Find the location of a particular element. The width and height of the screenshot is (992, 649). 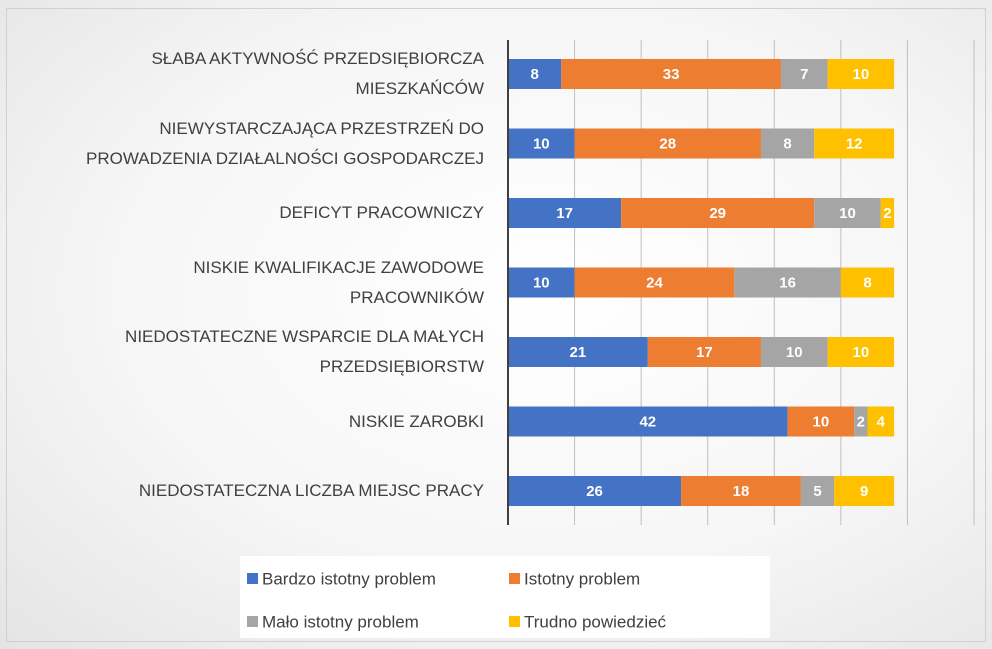

data-label: 18 is located at coordinates (741, 491).